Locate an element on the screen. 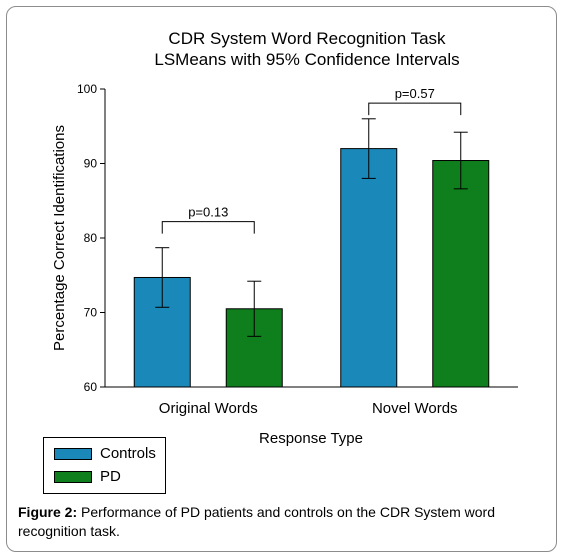 The width and height of the screenshot is (565, 560). x-axis-title: Response Type is located at coordinates (311, 438).